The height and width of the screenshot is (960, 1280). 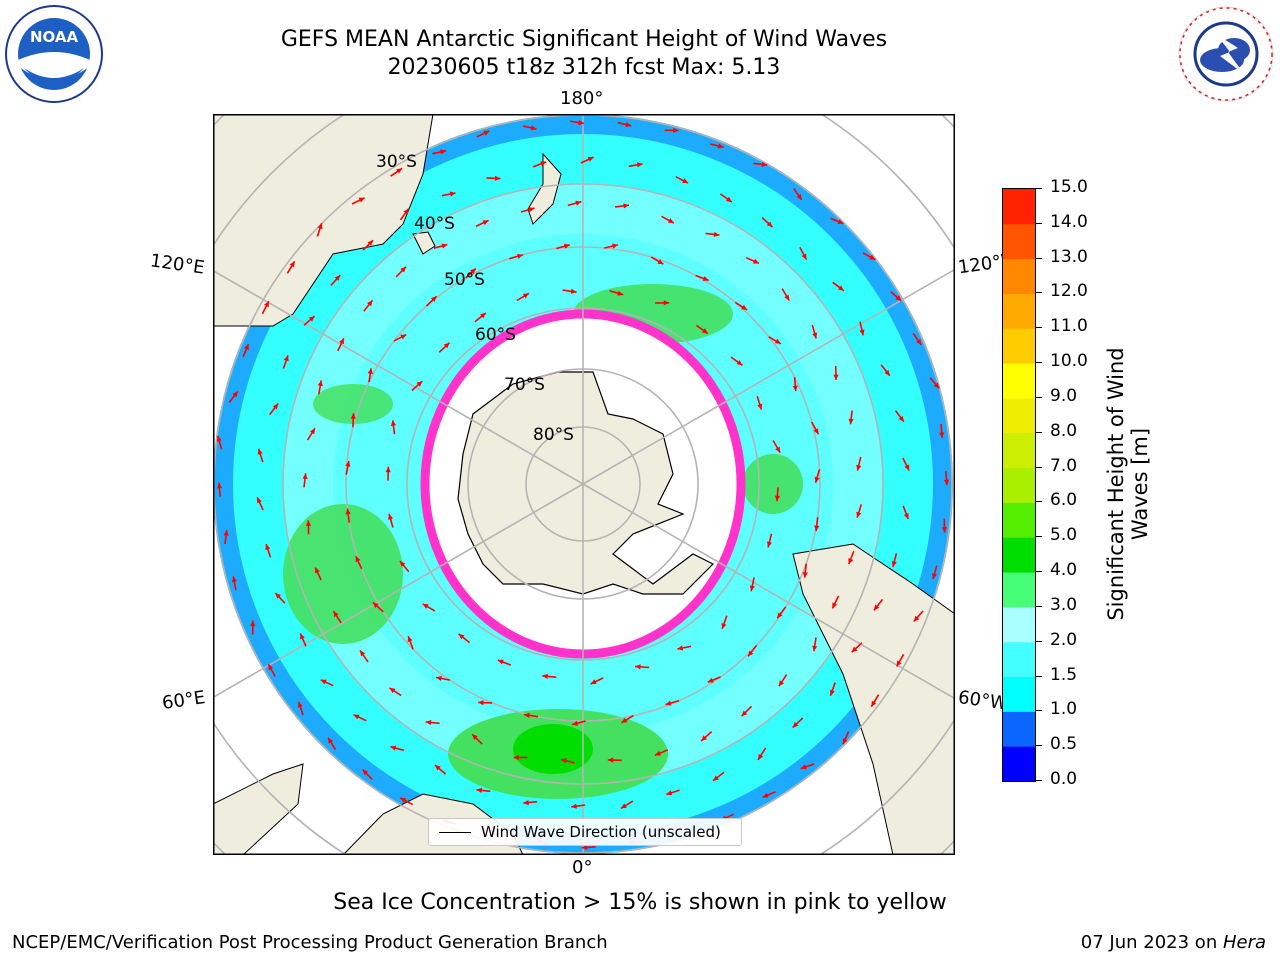 What do you see at coordinates (981, 700) in the screenshot?
I see `lon-label-60w: 60°W` at bounding box center [981, 700].